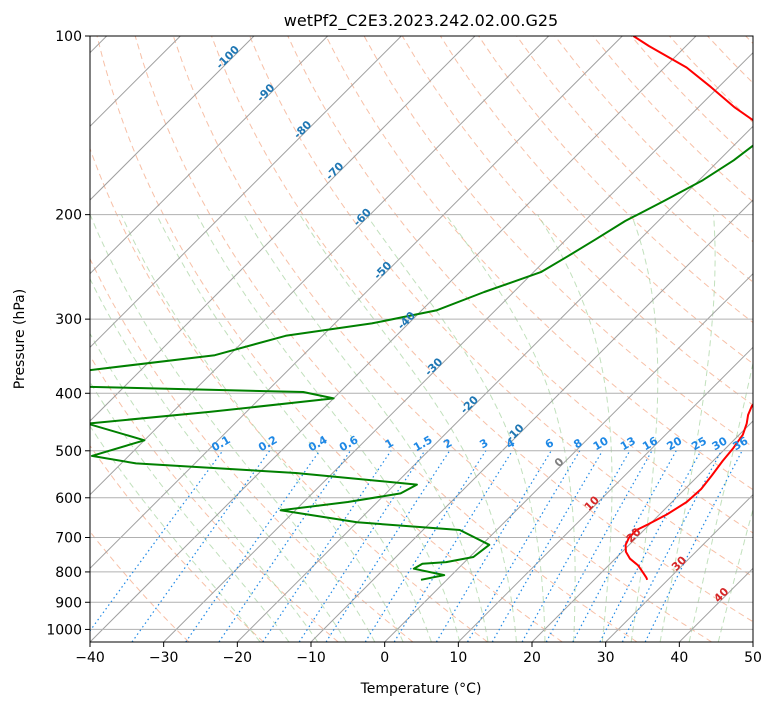 The height and width of the screenshot is (708, 775). What do you see at coordinates (68, 499) in the screenshot?
I see `y-tick-label: 600` at bounding box center [68, 499].